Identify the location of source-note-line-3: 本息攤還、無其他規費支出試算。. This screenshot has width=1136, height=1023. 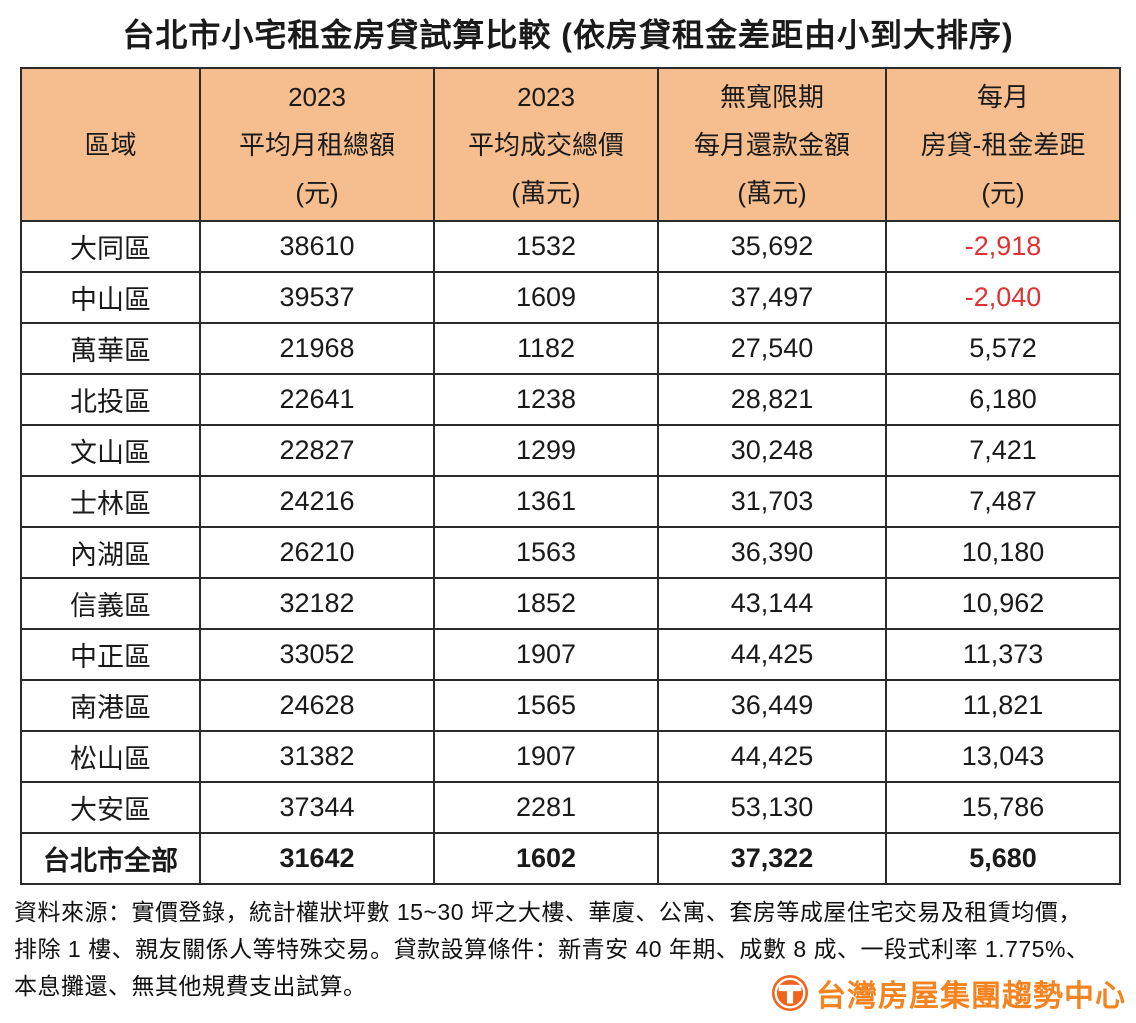
(190, 986).